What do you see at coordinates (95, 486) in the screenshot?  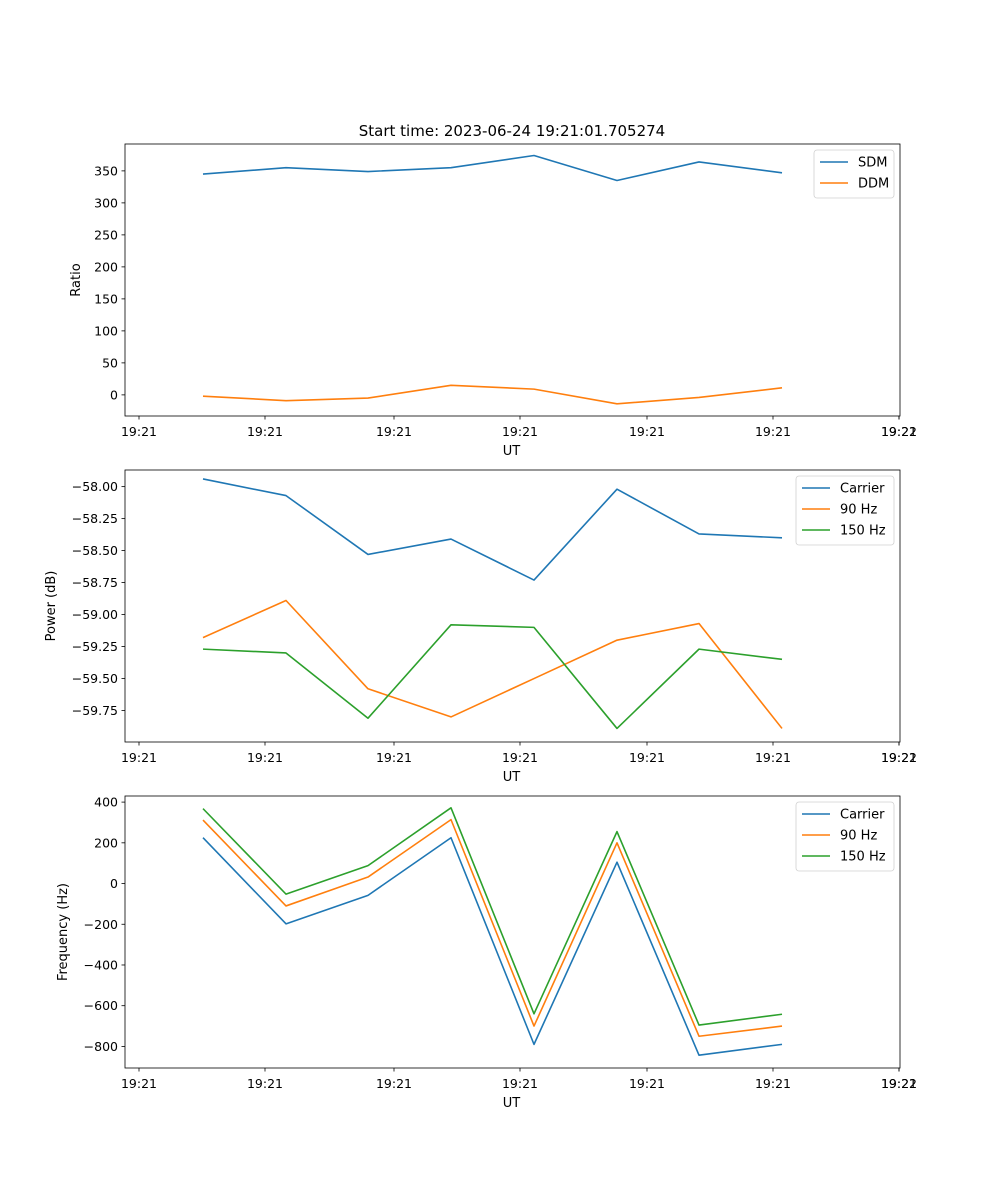 I see `y-tick-label: −58.00` at bounding box center [95, 486].